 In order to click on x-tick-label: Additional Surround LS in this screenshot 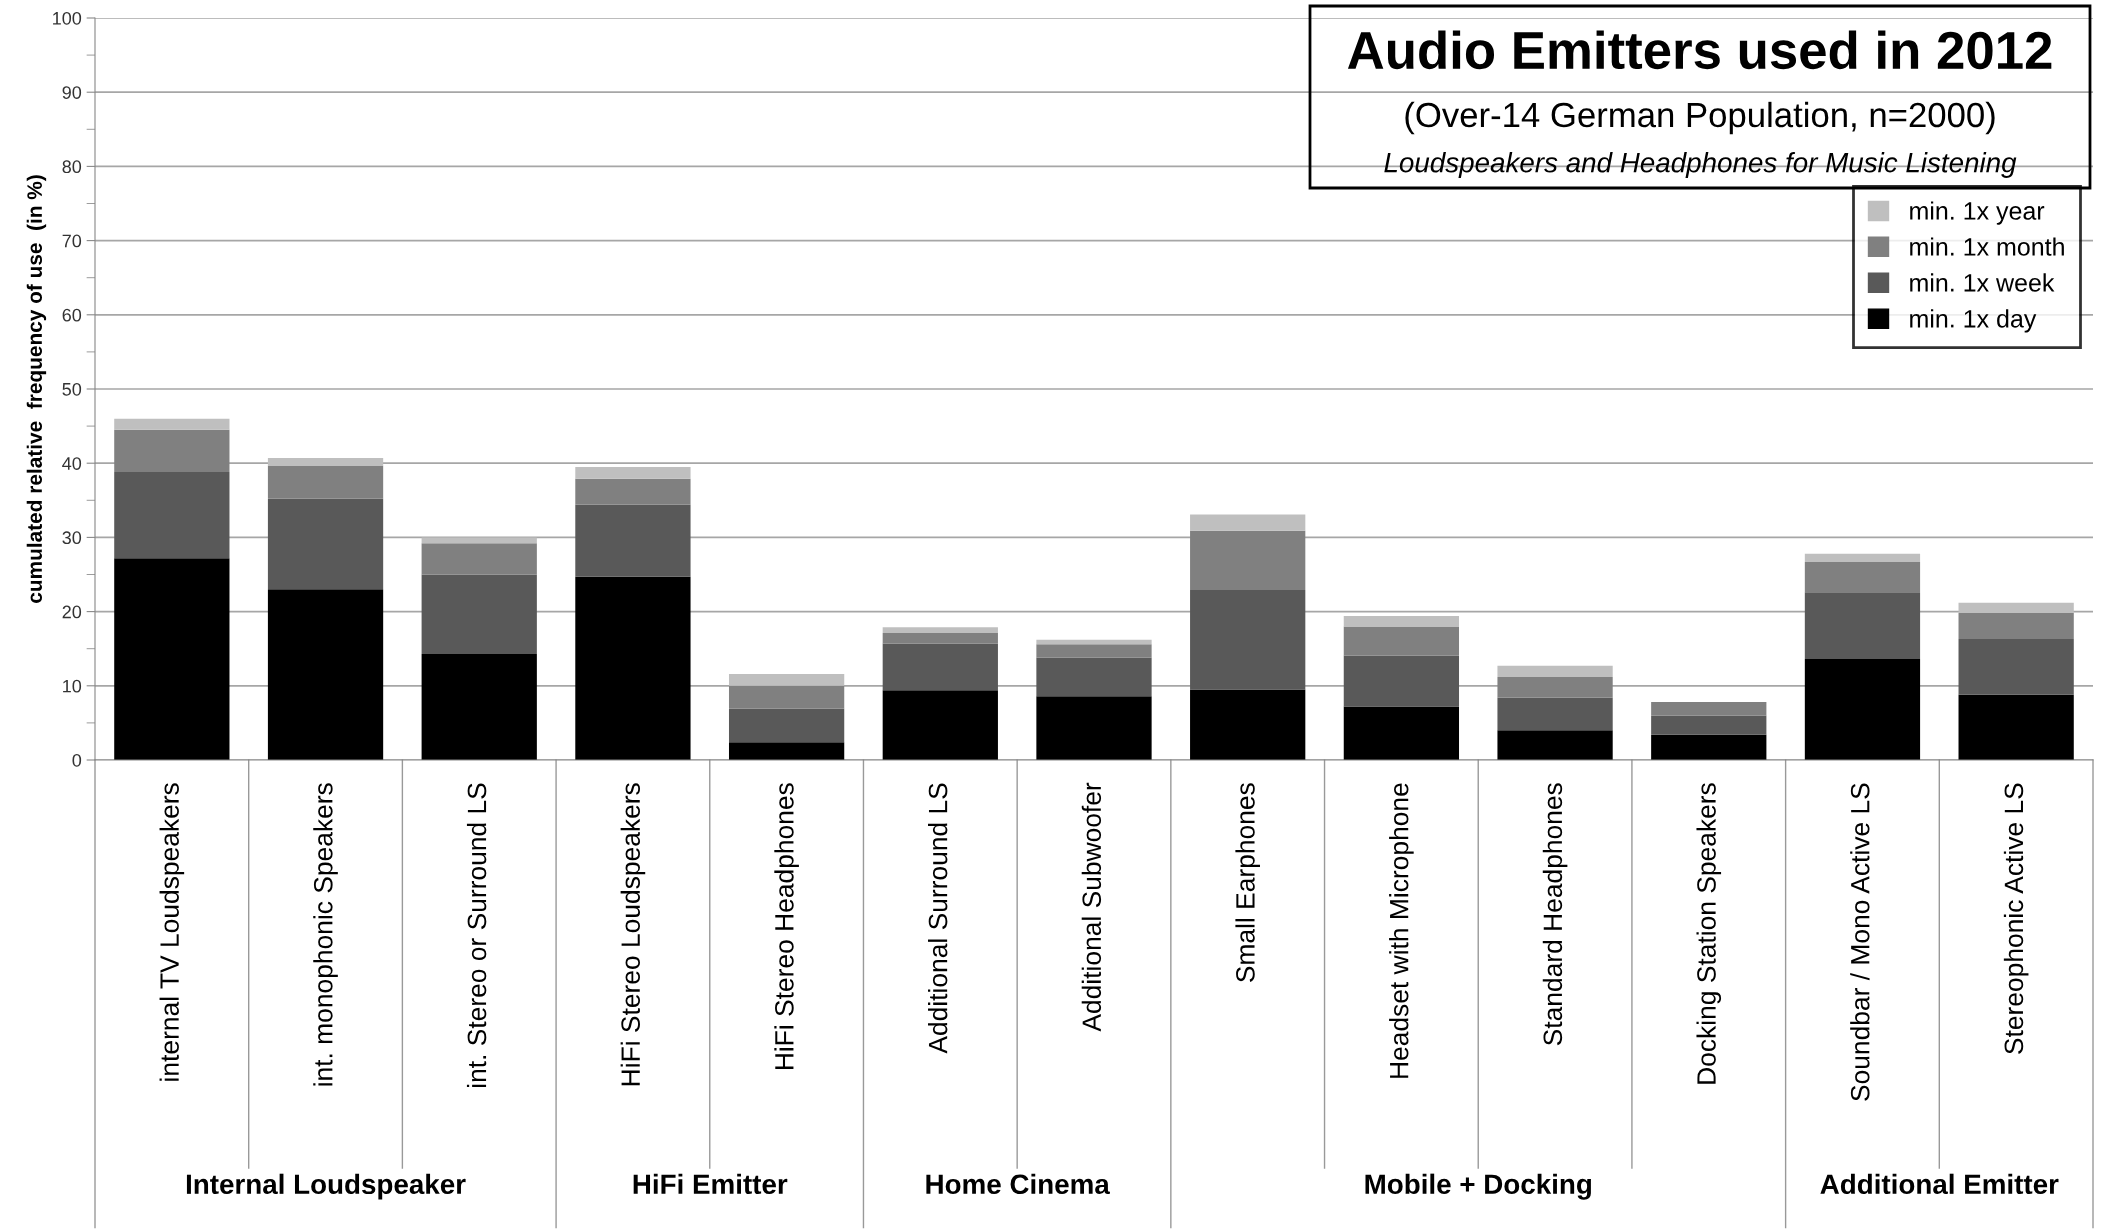, I will do `click(938, 918)`.